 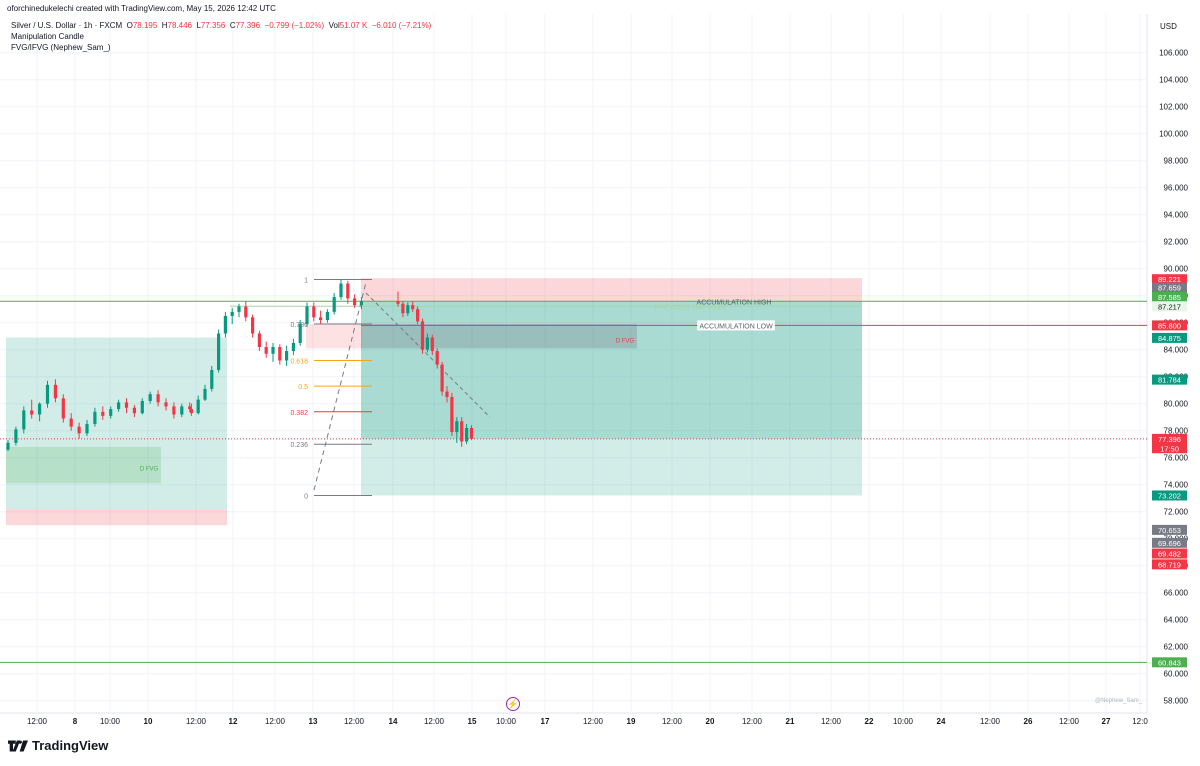 I want to click on price-tag: 17:50, so click(x=1169, y=448).